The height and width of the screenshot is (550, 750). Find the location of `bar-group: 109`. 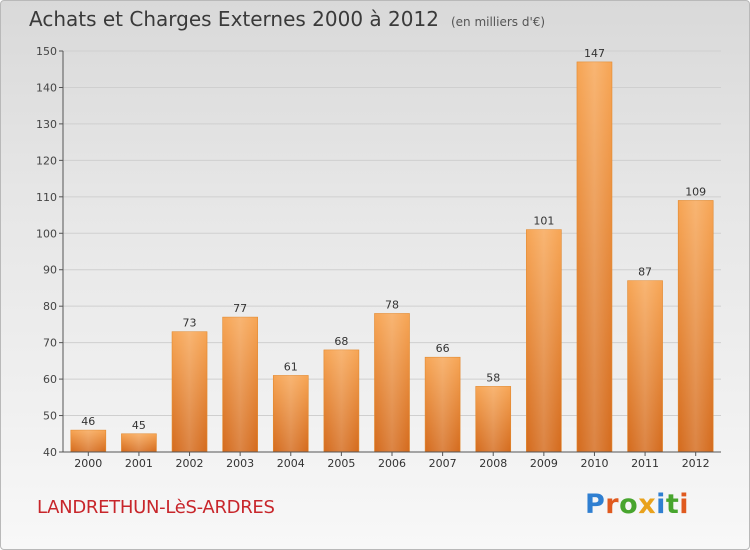

bar-group: 109 is located at coordinates (695, 319).